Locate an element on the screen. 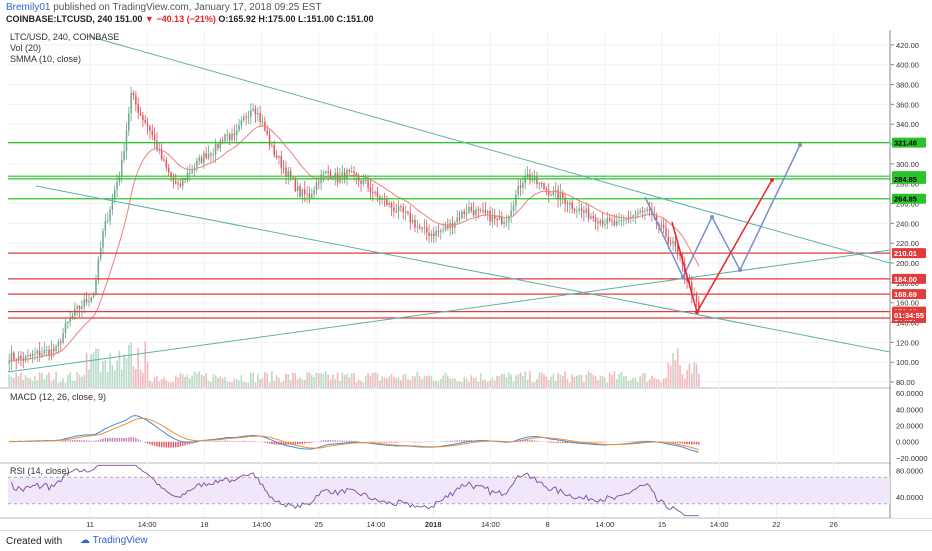 This screenshot has height=551, width=932. tradingview-brand: ☁ TradingView is located at coordinates (114, 540).